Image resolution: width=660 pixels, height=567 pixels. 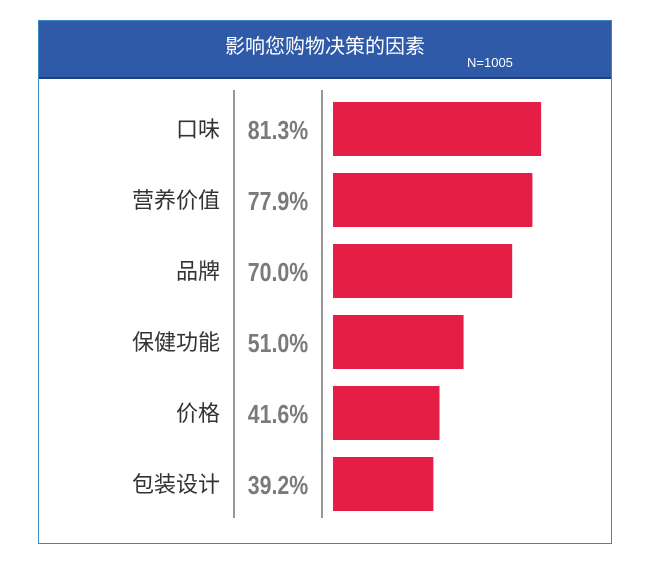 What do you see at coordinates (278, 202) in the screenshot?
I see `value-label: 77.9%` at bounding box center [278, 202].